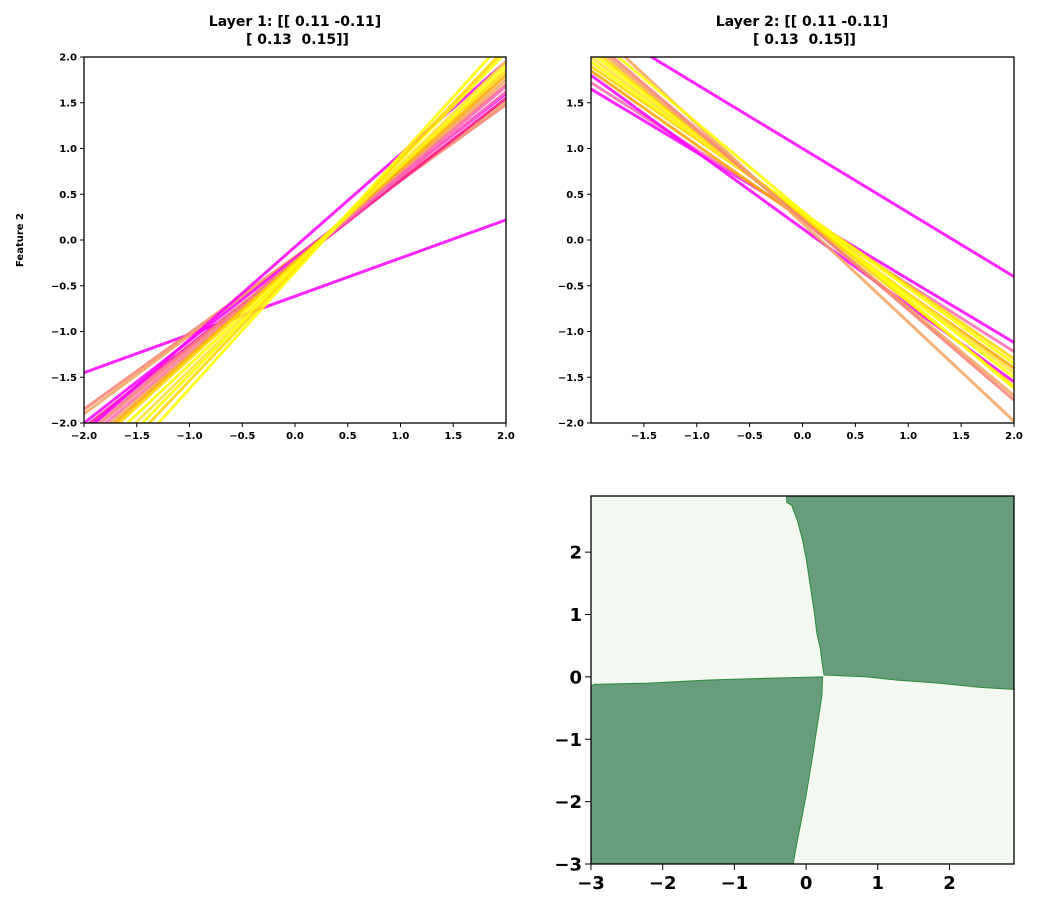 This screenshot has height=914, width=1038. What do you see at coordinates (663, 883) in the screenshot?
I see `x-tick-label: −2` at bounding box center [663, 883].